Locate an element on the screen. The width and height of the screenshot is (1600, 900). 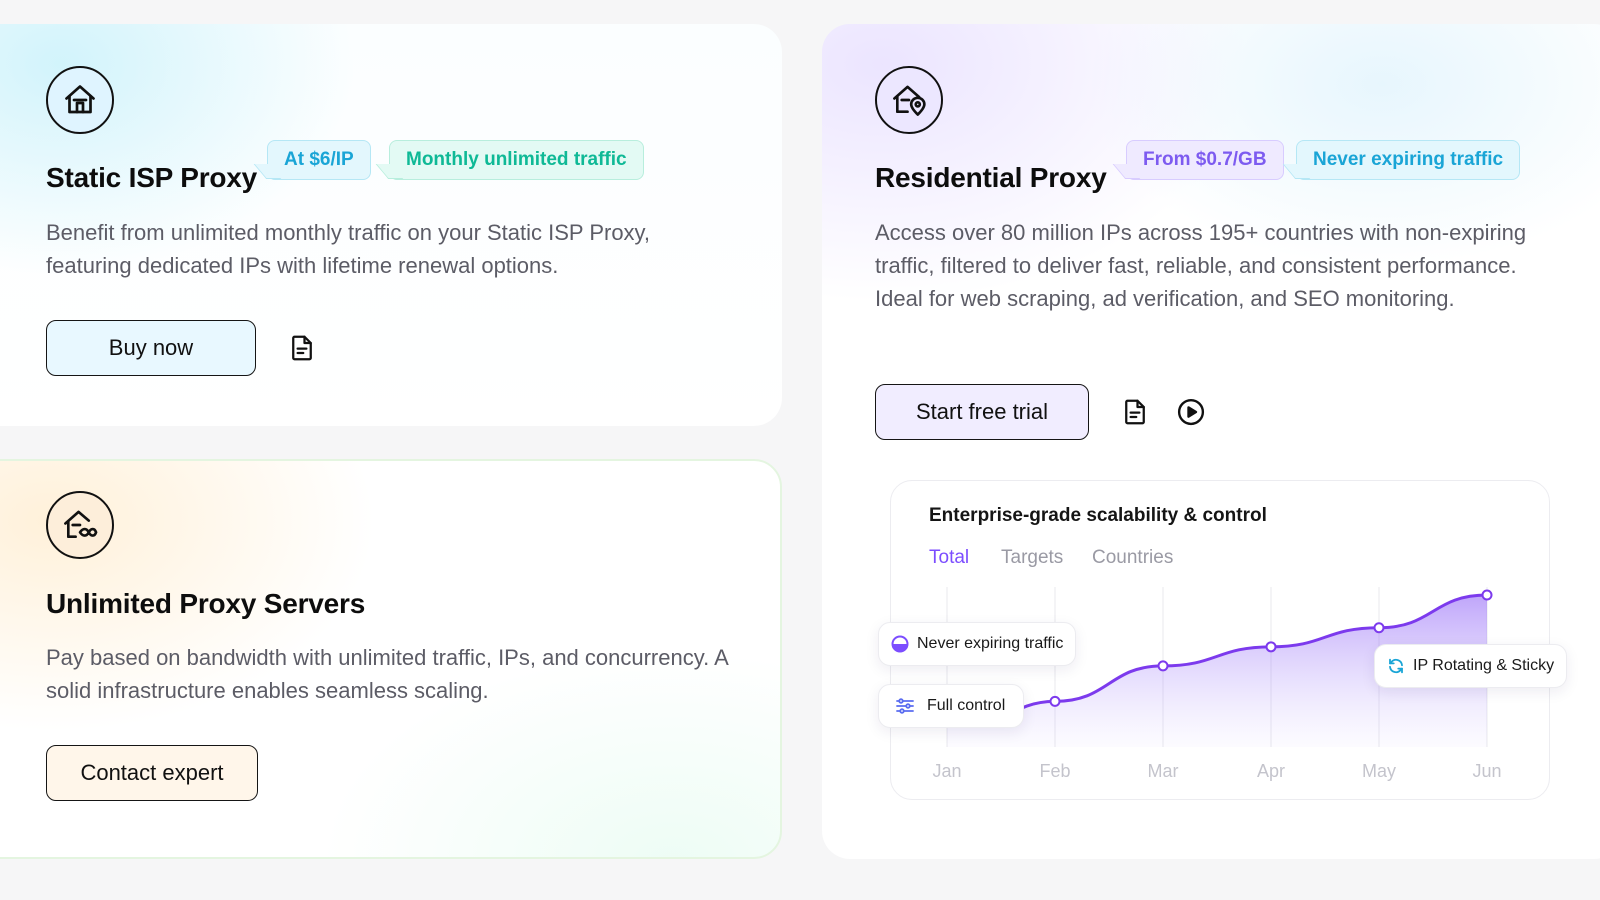
sliders-icon is located at coordinates (905, 706).